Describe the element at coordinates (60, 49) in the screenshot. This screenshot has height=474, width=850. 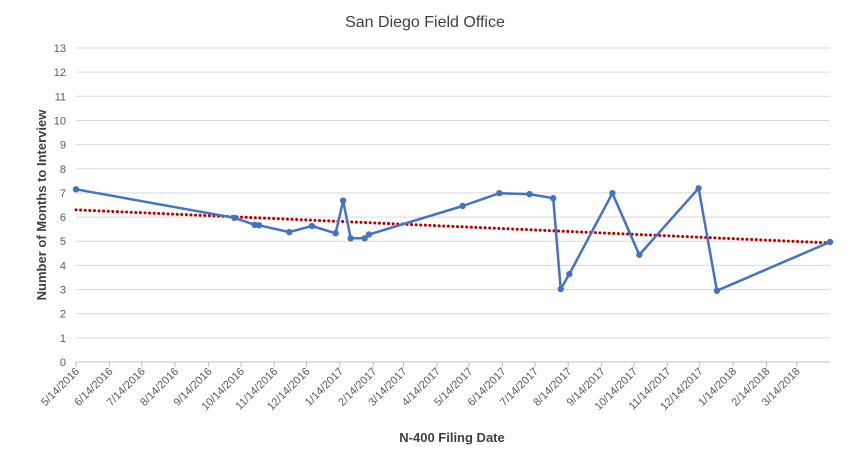
I see `y-tick-label: 13` at that location.